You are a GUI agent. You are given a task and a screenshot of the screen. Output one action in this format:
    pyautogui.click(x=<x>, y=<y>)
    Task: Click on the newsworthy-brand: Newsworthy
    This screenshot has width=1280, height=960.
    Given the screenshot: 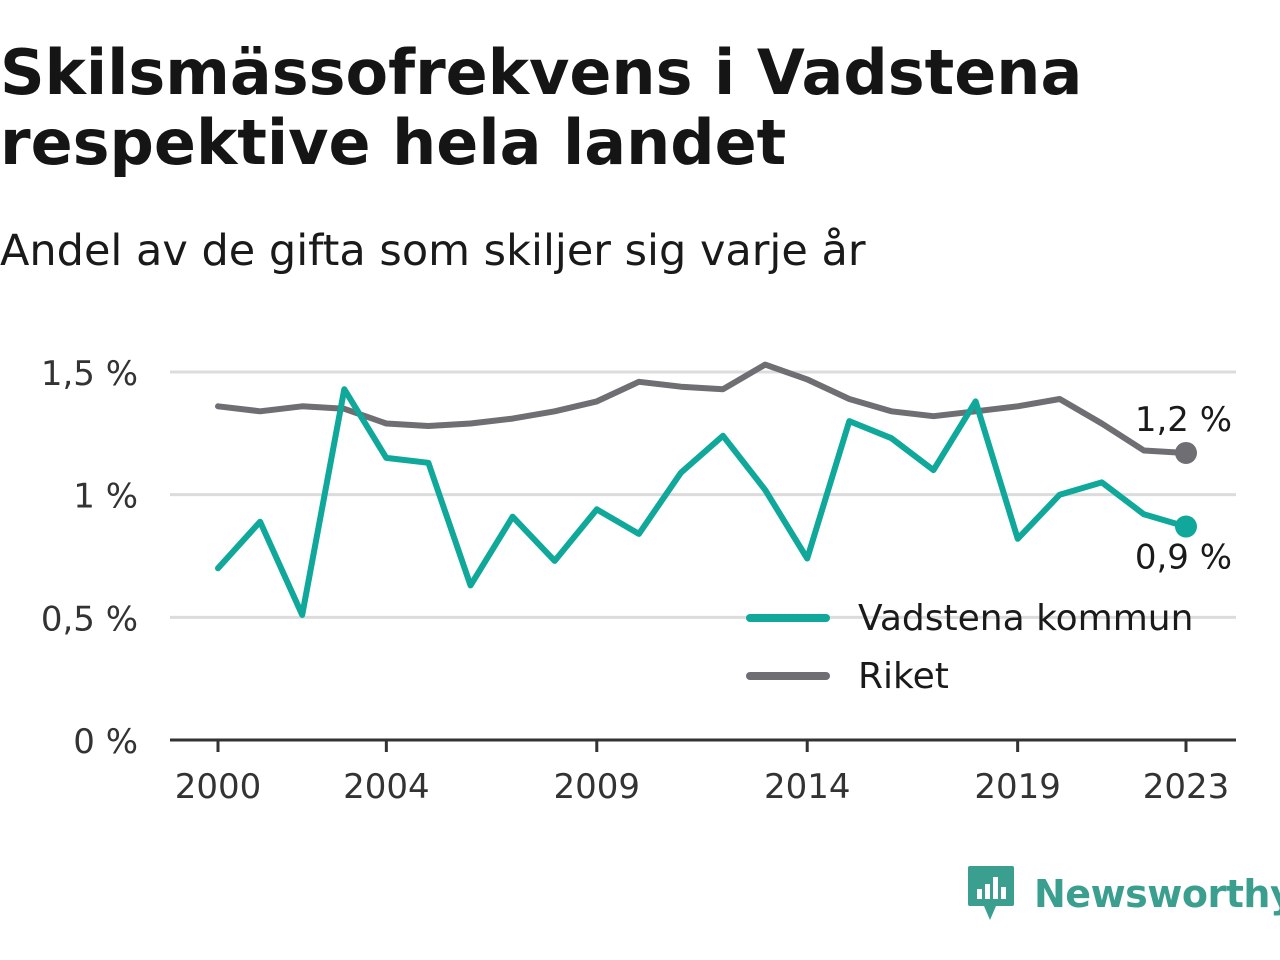 What is the action you would take?
    pyautogui.click(x=1123, y=894)
    